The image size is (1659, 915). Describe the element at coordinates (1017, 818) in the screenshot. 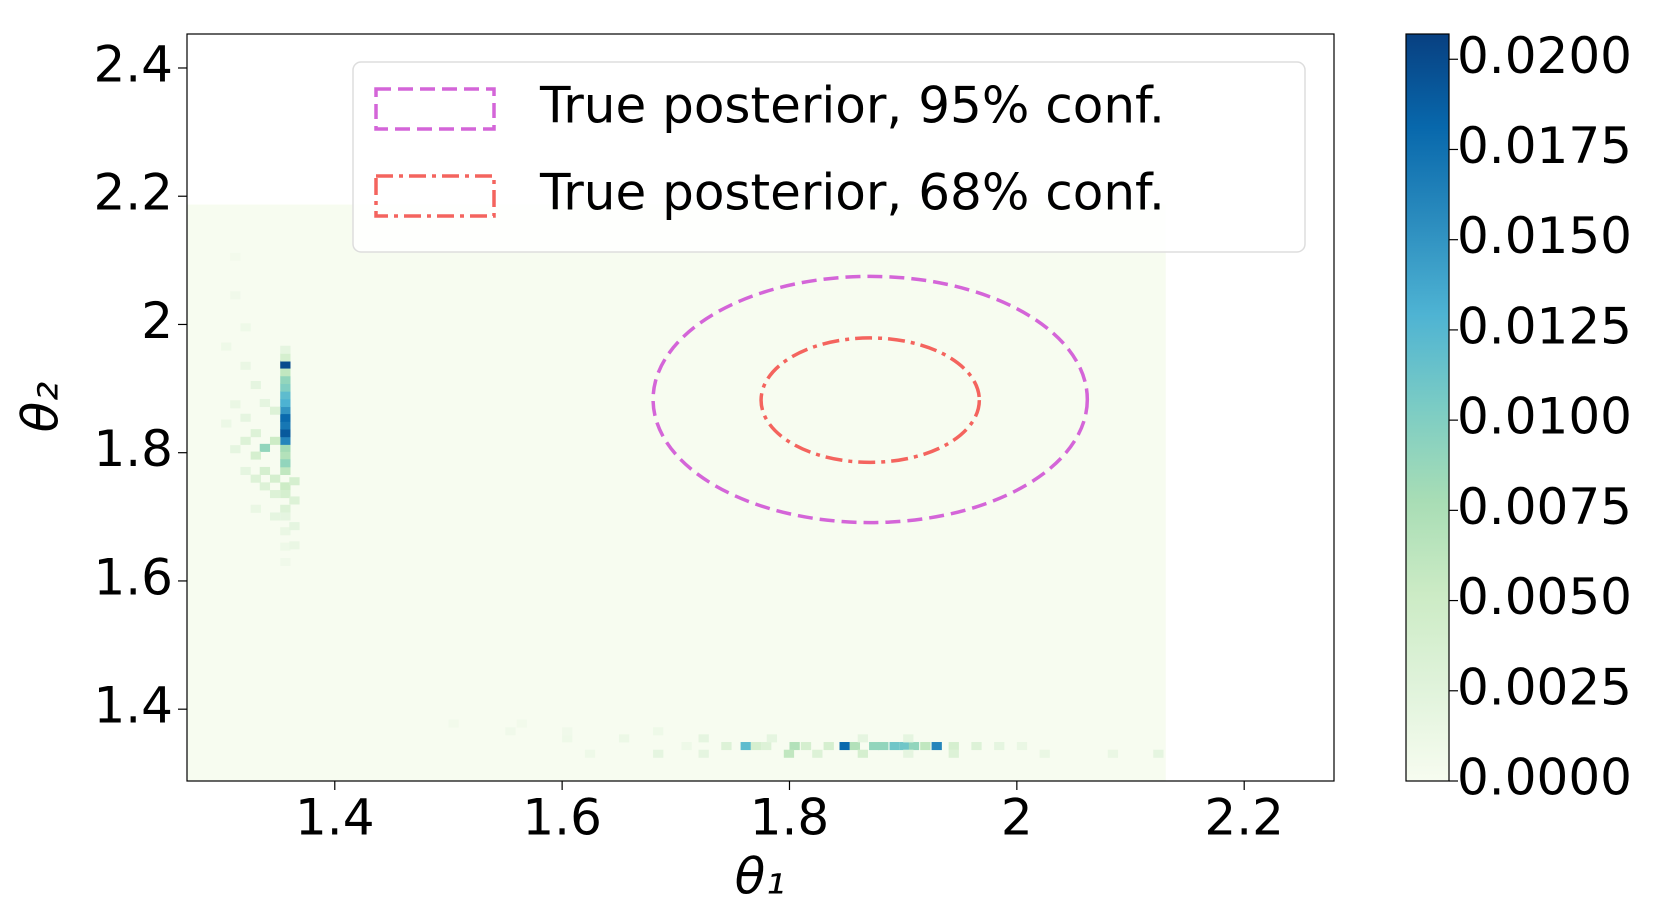

I see `x-tick-label: 2` at that location.